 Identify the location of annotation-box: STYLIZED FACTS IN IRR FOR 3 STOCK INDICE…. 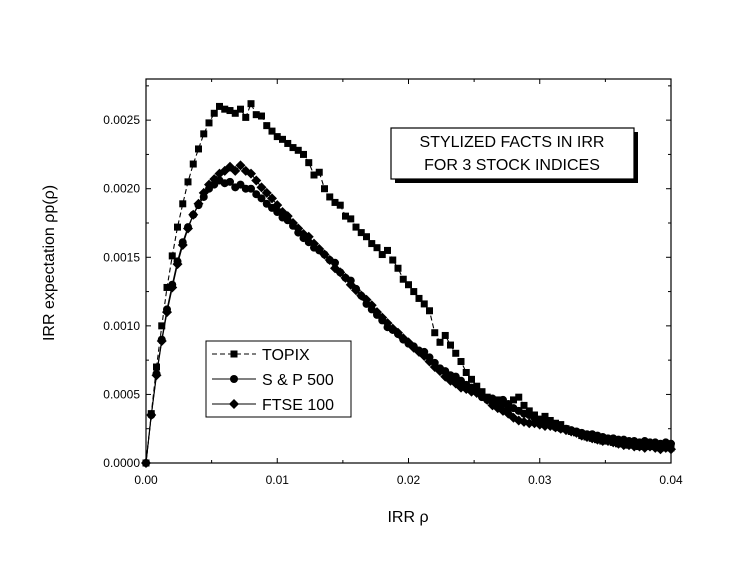
(514, 155).